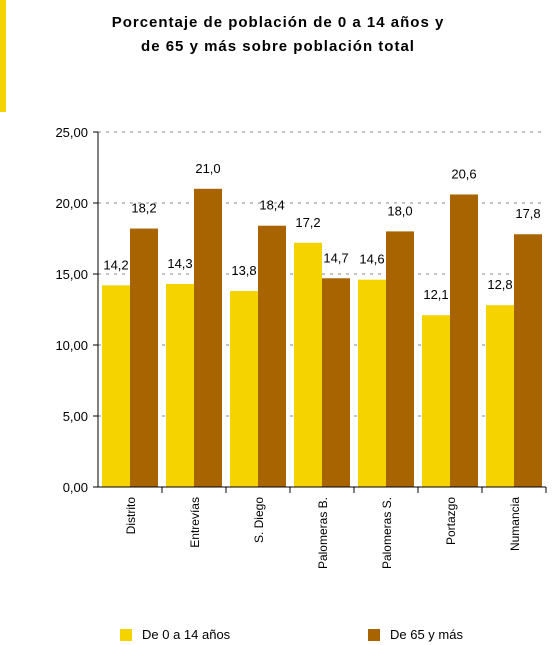  I want to click on chart-title-line-1: Porcentaje de población de 0 a 14 años y, so click(278, 22).